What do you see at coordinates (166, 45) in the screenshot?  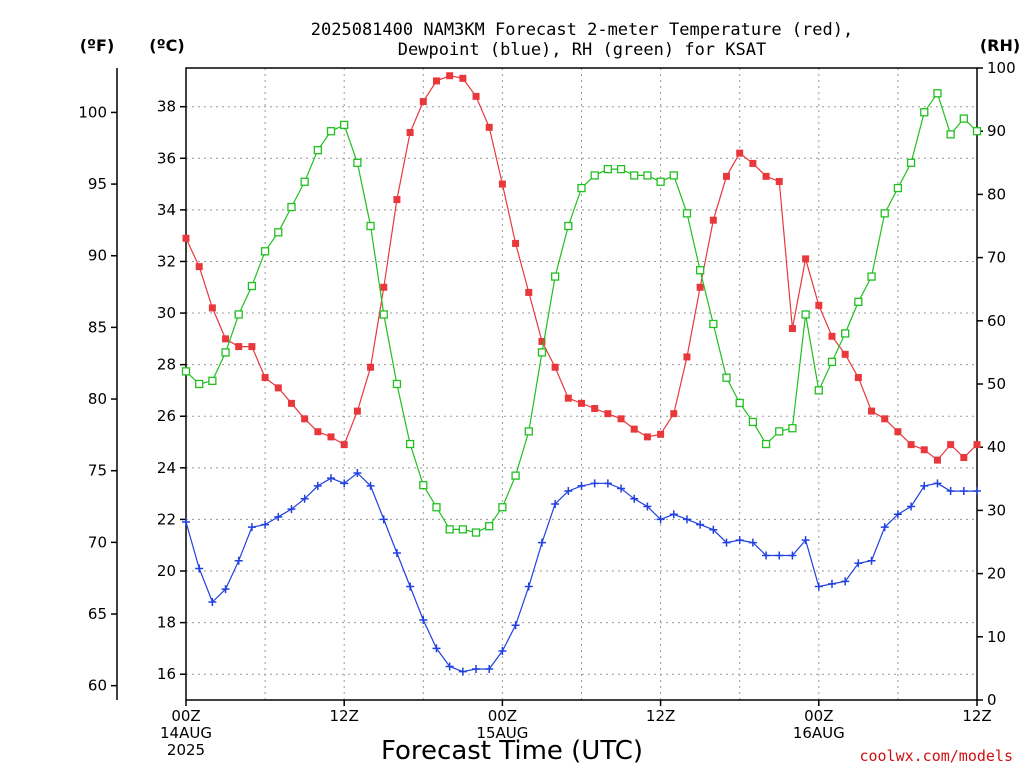 I see `celsius-unit-label: (ºC)` at bounding box center [166, 45].